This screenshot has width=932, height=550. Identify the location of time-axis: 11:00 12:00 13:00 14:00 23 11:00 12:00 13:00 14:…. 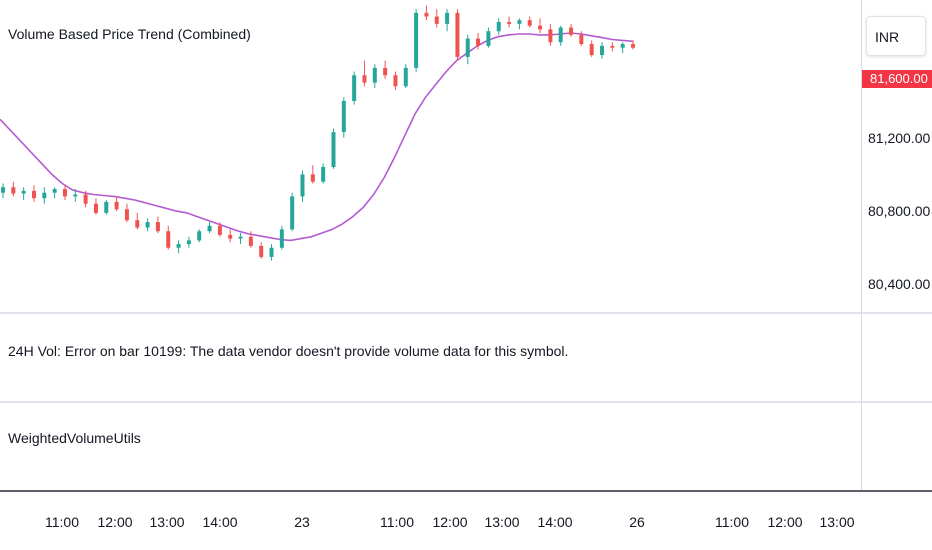
(430, 521).